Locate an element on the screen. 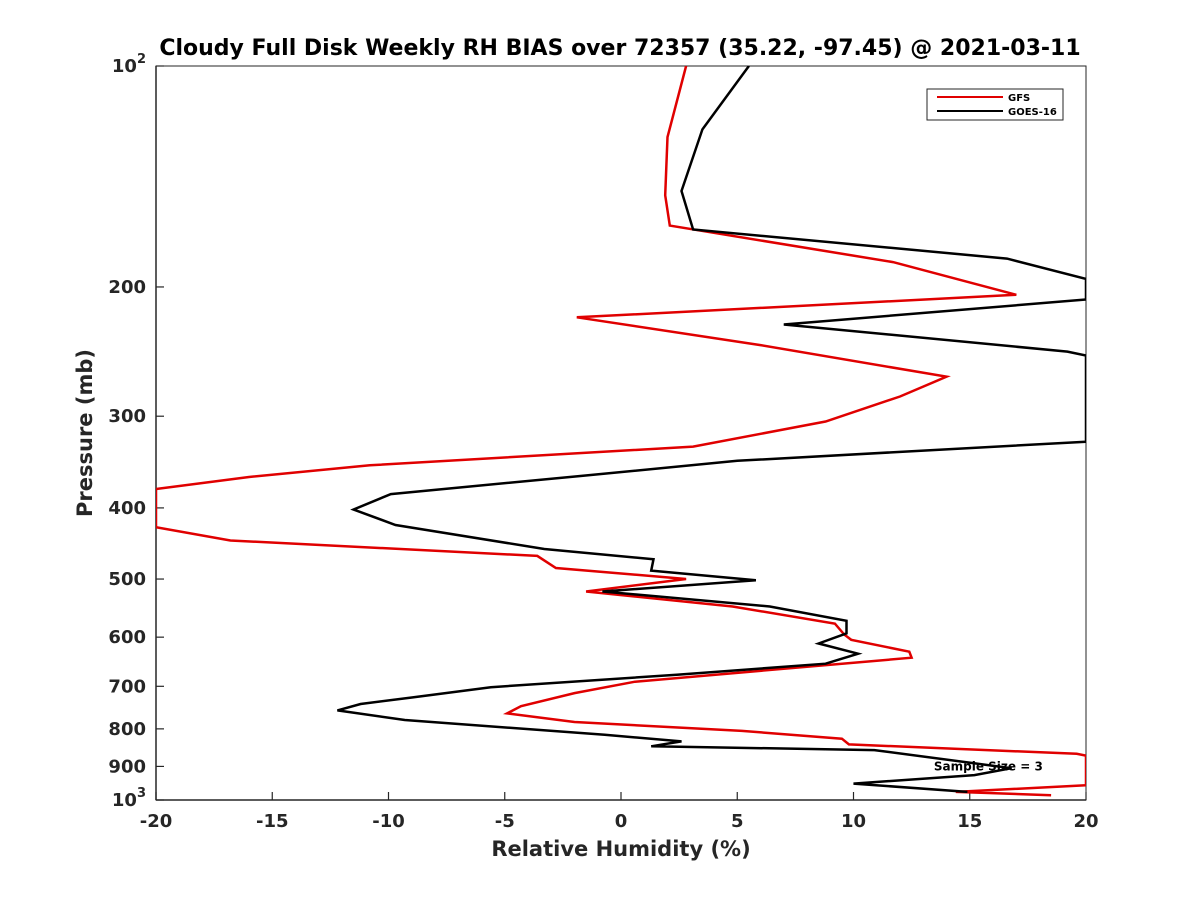 The height and width of the screenshot is (900, 1200). x-tick-label: 15 is located at coordinates (969, 821).